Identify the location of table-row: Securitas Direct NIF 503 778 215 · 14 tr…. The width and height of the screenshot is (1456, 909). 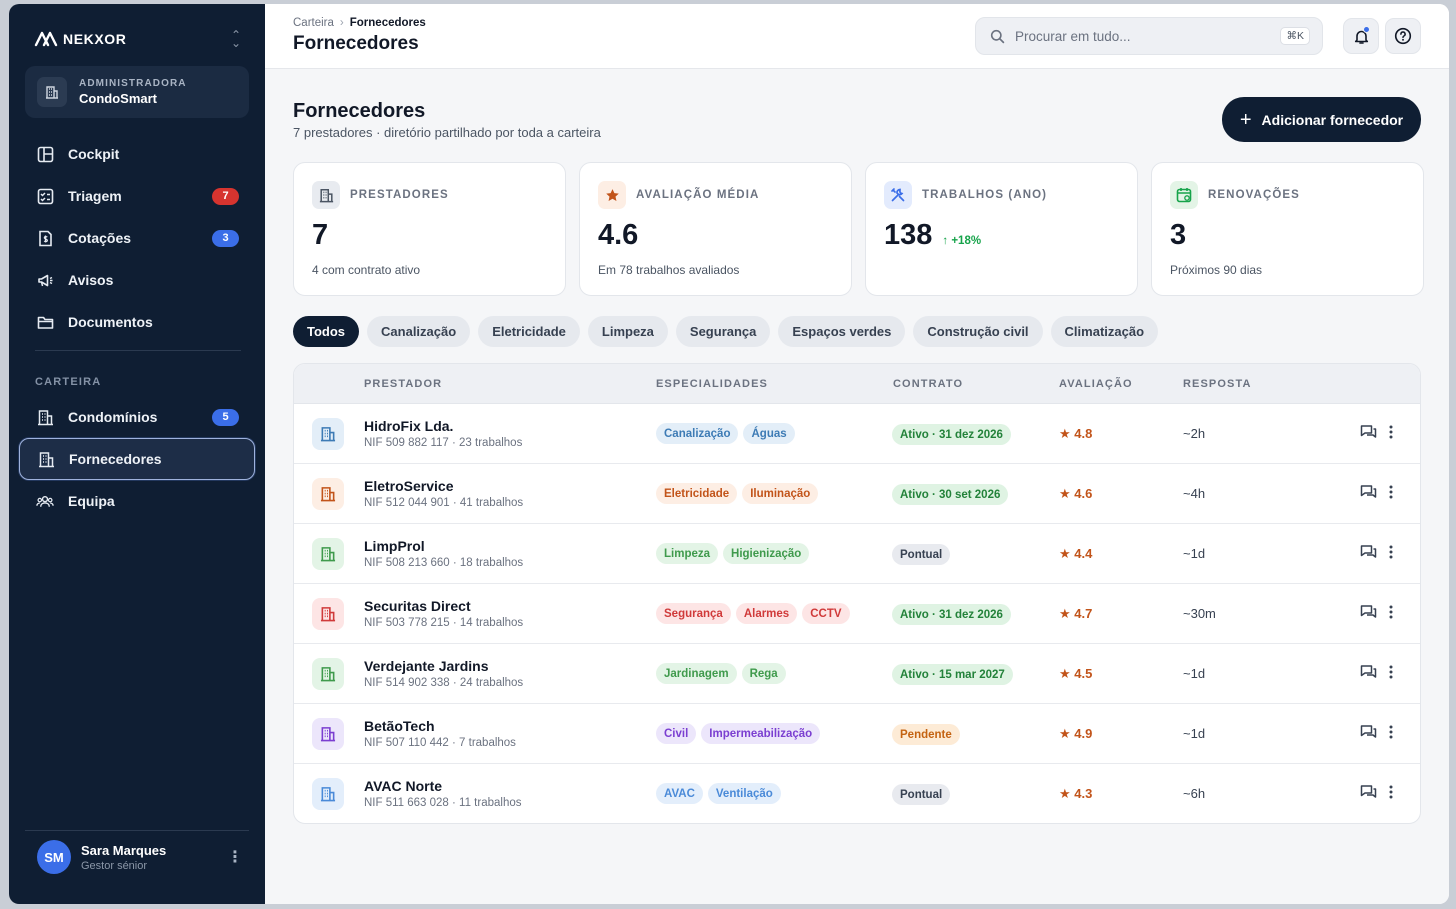
(857, 614).